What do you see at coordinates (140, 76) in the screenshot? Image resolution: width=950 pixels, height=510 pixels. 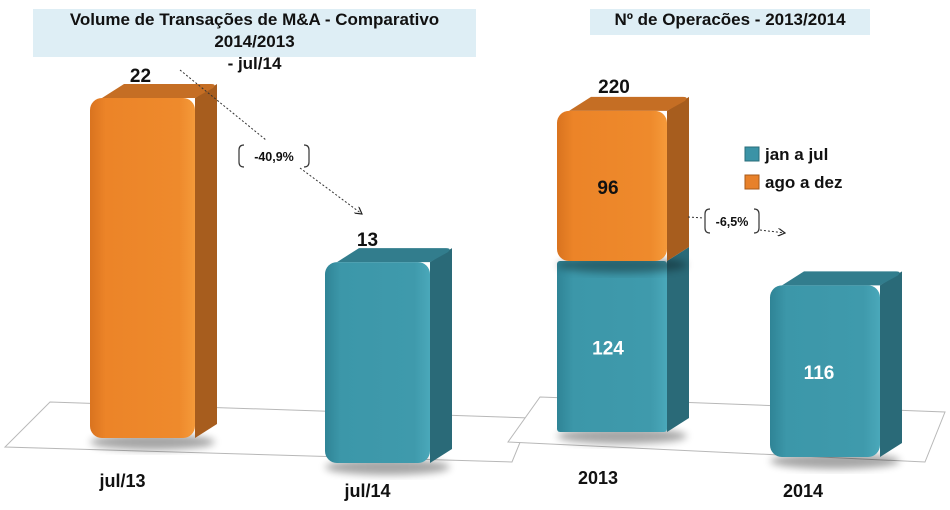 I see `chart1-value-label: 22` at bounding box center [140, 76].